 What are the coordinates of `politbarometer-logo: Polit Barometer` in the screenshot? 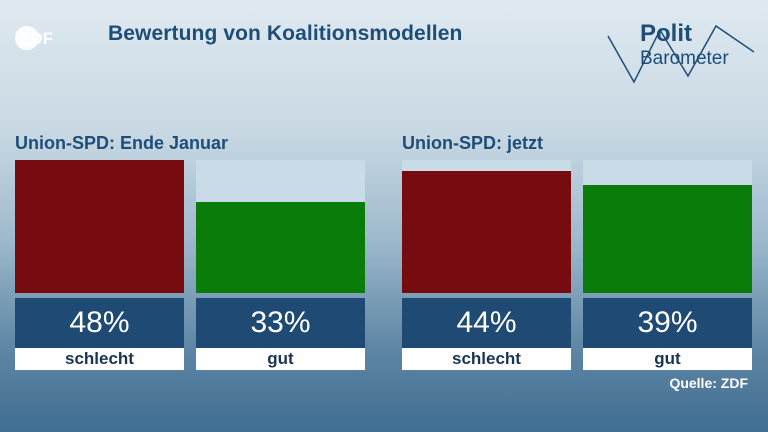 It's located at (679, 56).